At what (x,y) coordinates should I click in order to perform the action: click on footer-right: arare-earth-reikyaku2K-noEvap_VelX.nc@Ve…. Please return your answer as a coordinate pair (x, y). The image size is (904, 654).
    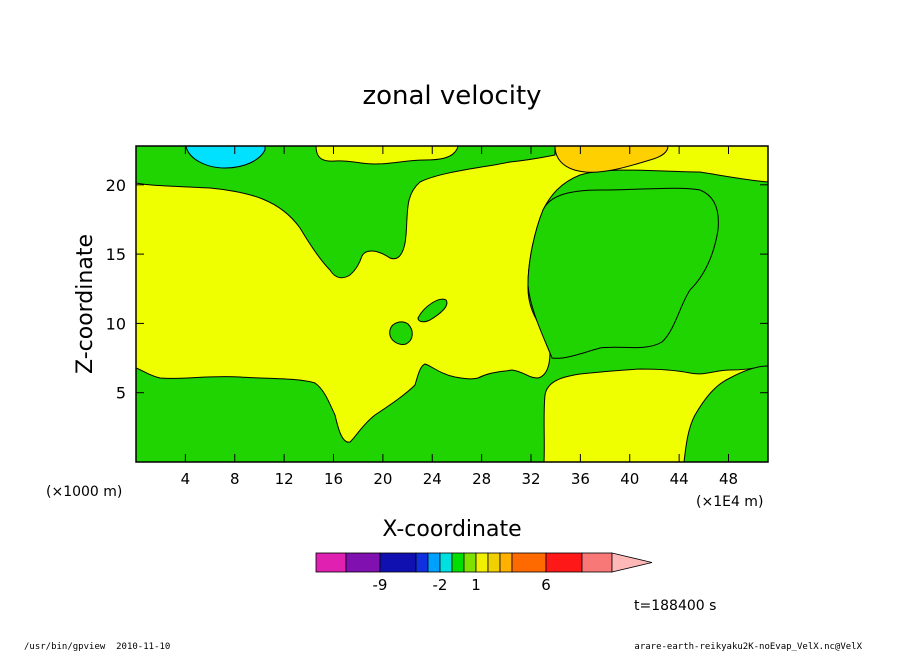
    Looking at the image, I should click on (748, 647).